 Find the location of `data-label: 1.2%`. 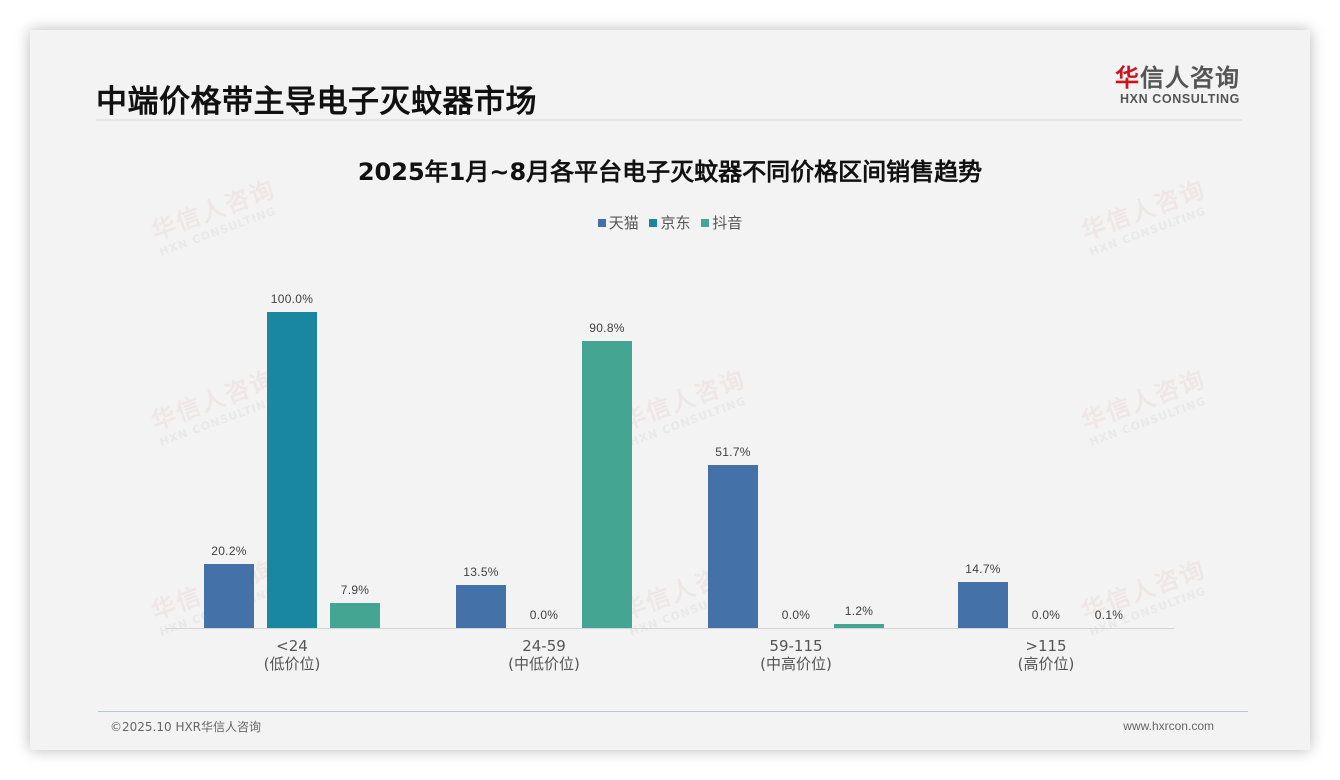

data-label: 1.2% is located at coordinates (859, 611).